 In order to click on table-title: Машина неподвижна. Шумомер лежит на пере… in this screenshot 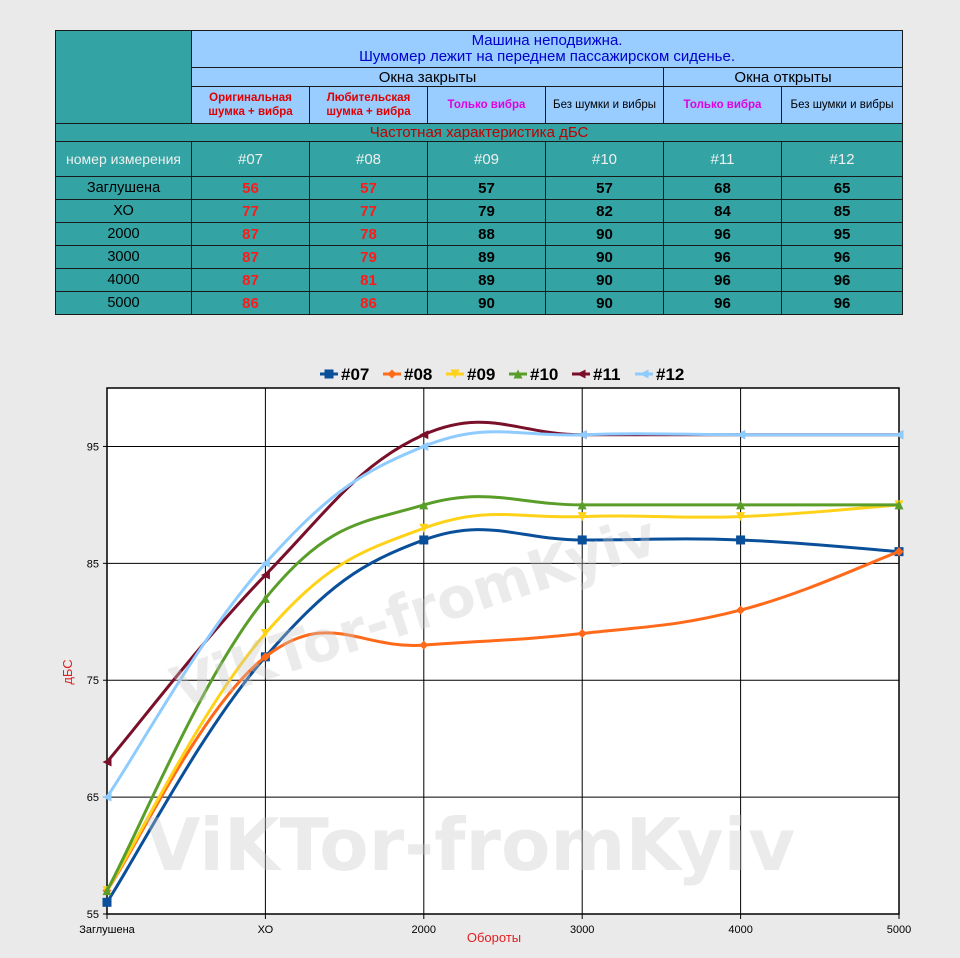, I will do `click(547, 49)`.